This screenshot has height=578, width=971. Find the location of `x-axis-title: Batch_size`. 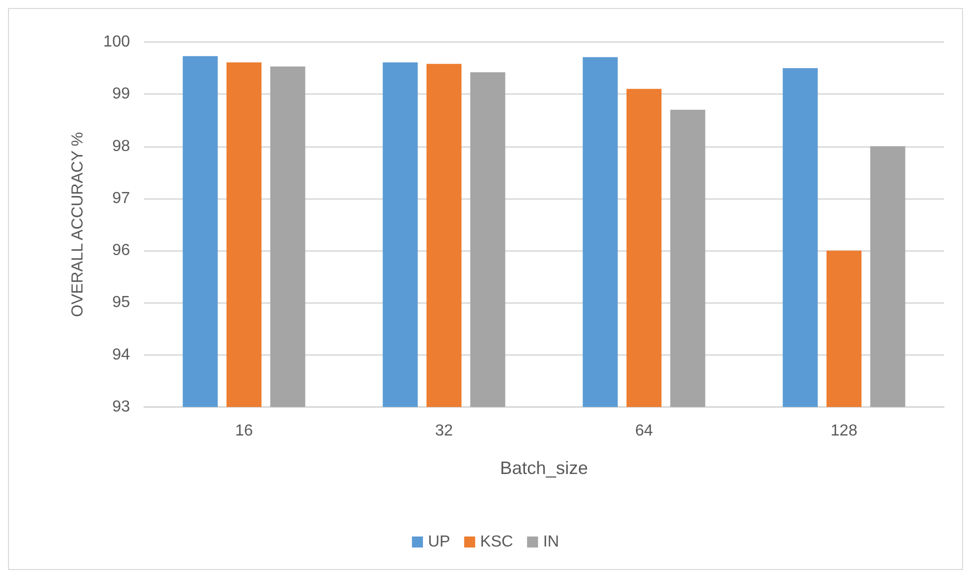

x-axis-title: Batch_size is located at coordinates (544, 468).